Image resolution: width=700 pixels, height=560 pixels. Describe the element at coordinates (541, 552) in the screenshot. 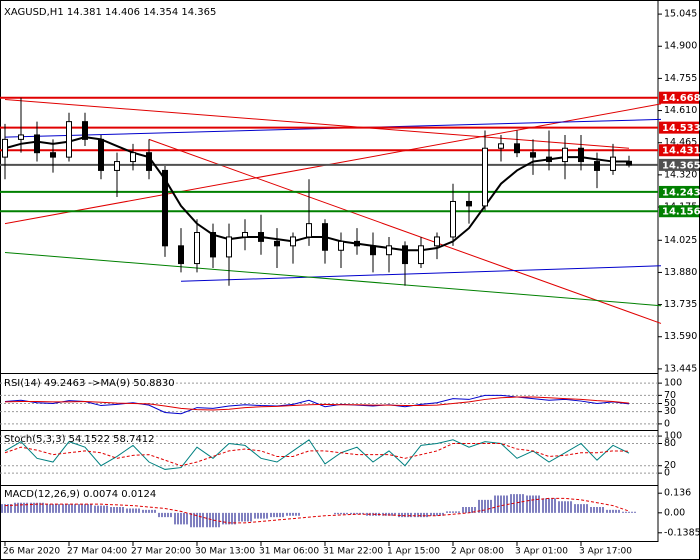

I see `x-tick-label: 3 Apr 01:00` at that location.